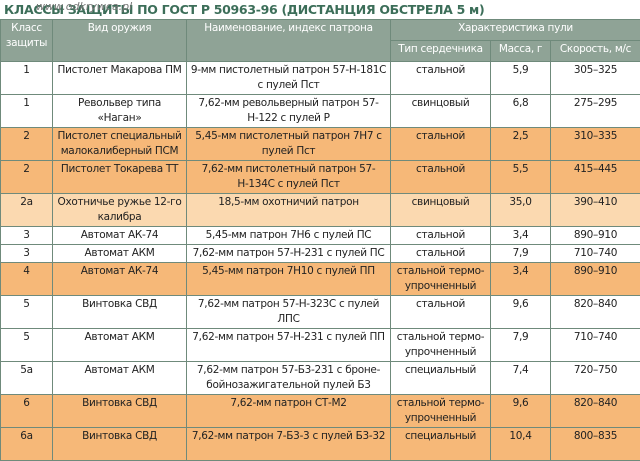 The height and width of the screenshot is (461, 640). I want to click on table-cell: 2,5, so click(521, 144).